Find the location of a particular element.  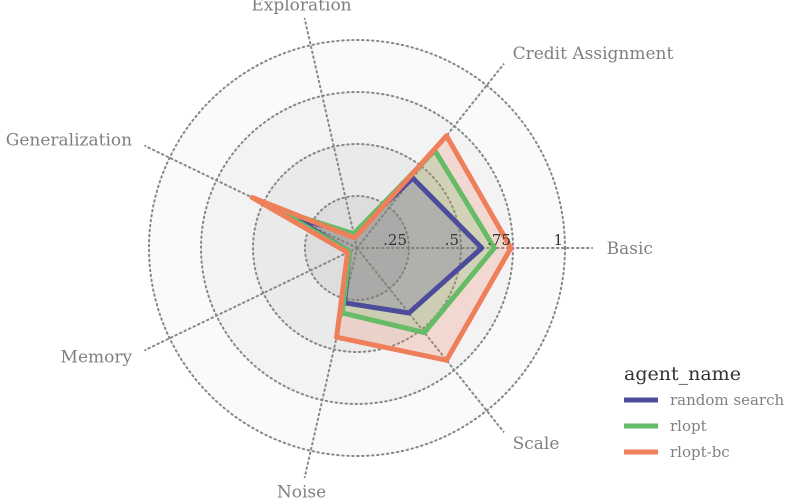

axis-label: Credit Assignment is located at coordinates (593, 54).